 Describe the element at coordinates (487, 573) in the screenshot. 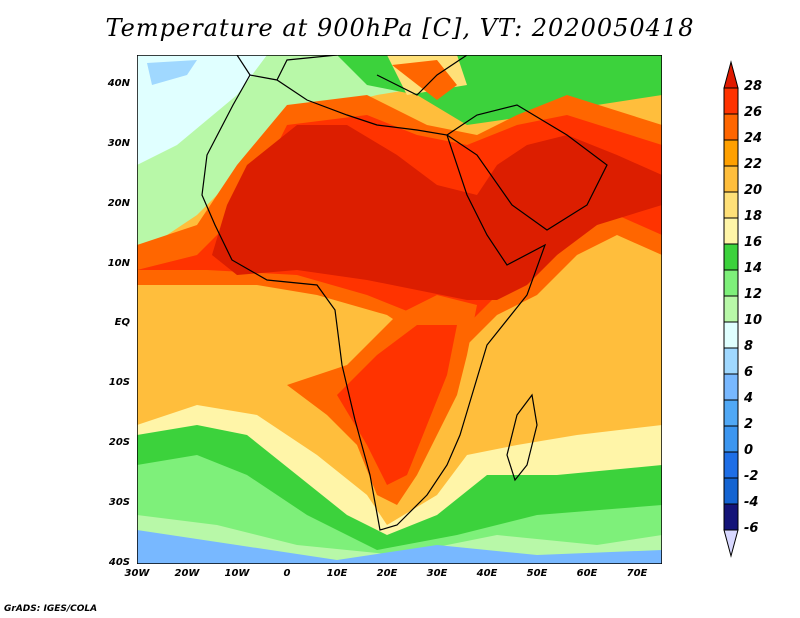

I see `lon-label: 40E` at that location.